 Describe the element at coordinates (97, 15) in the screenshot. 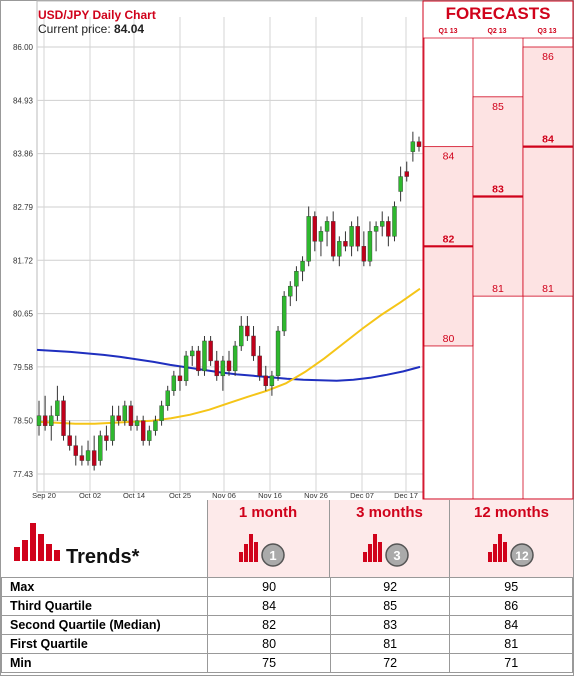

I see `chart-title: USD/JPY Daily Chart` at that location.